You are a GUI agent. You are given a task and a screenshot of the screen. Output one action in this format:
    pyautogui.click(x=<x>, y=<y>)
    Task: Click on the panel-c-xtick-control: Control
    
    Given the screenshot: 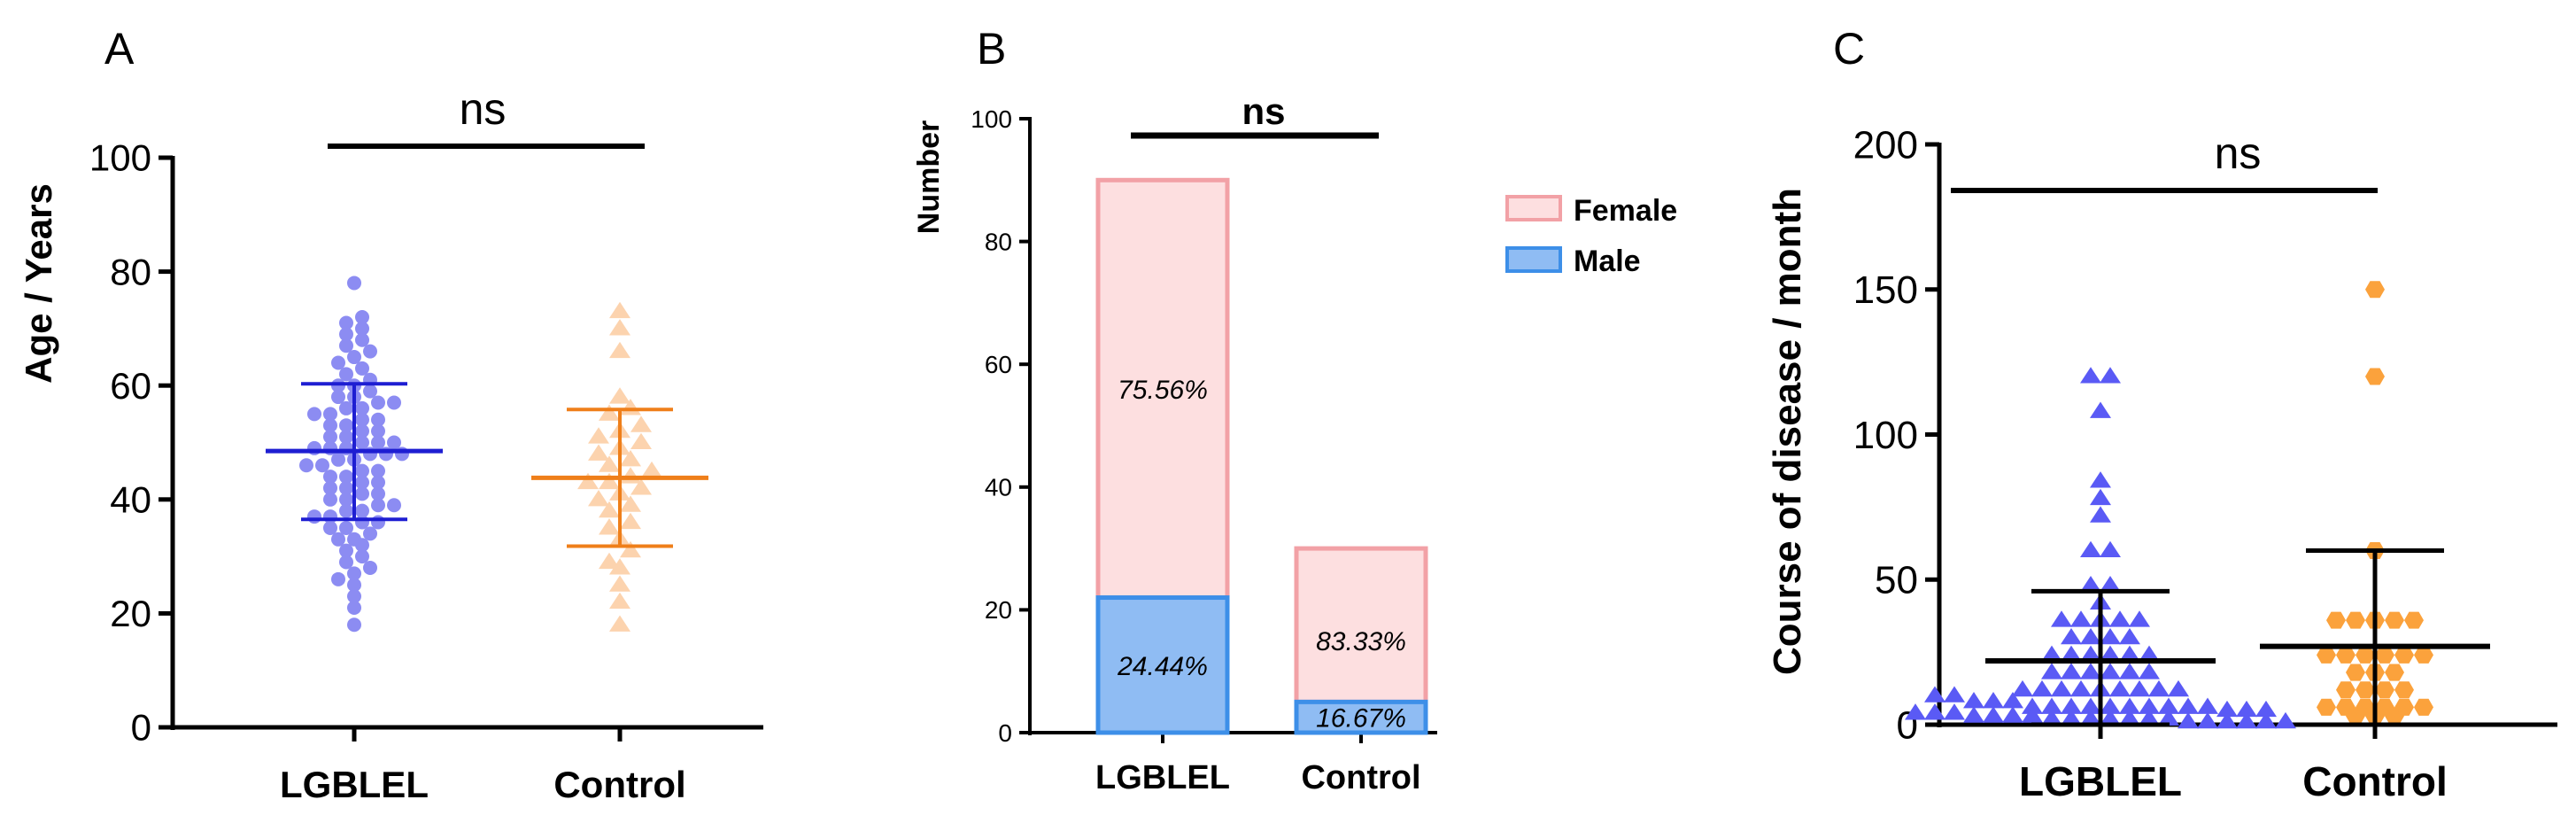 What is the action you would take?
    pyautogui.click(x=2375, y=781)
    